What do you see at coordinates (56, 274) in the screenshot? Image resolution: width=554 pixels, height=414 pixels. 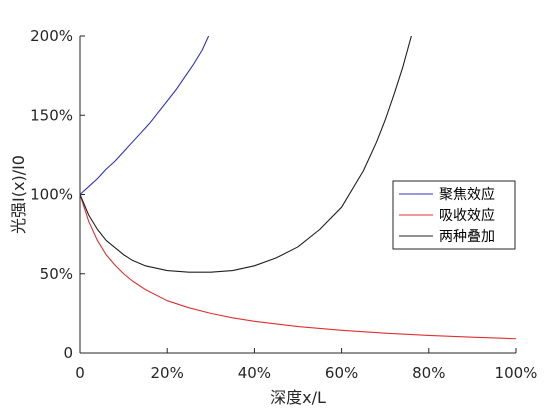 I see `y-tick-label: 50%` at bounding box center [56, 274].